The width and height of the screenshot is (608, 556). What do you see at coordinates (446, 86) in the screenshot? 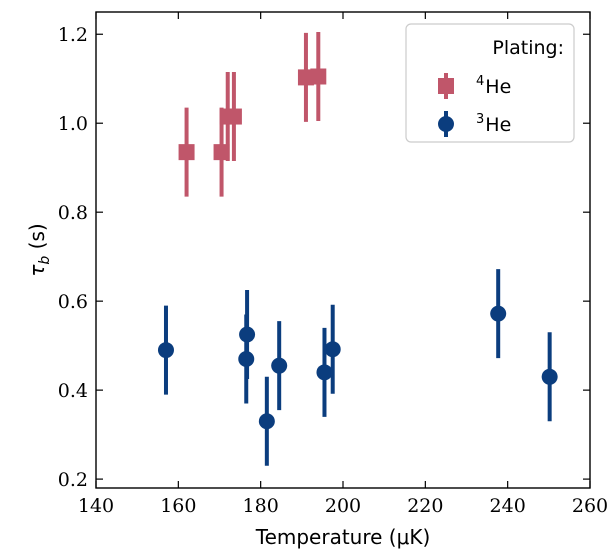
I see `legend-marker-square` at bounding box center [446, 86].